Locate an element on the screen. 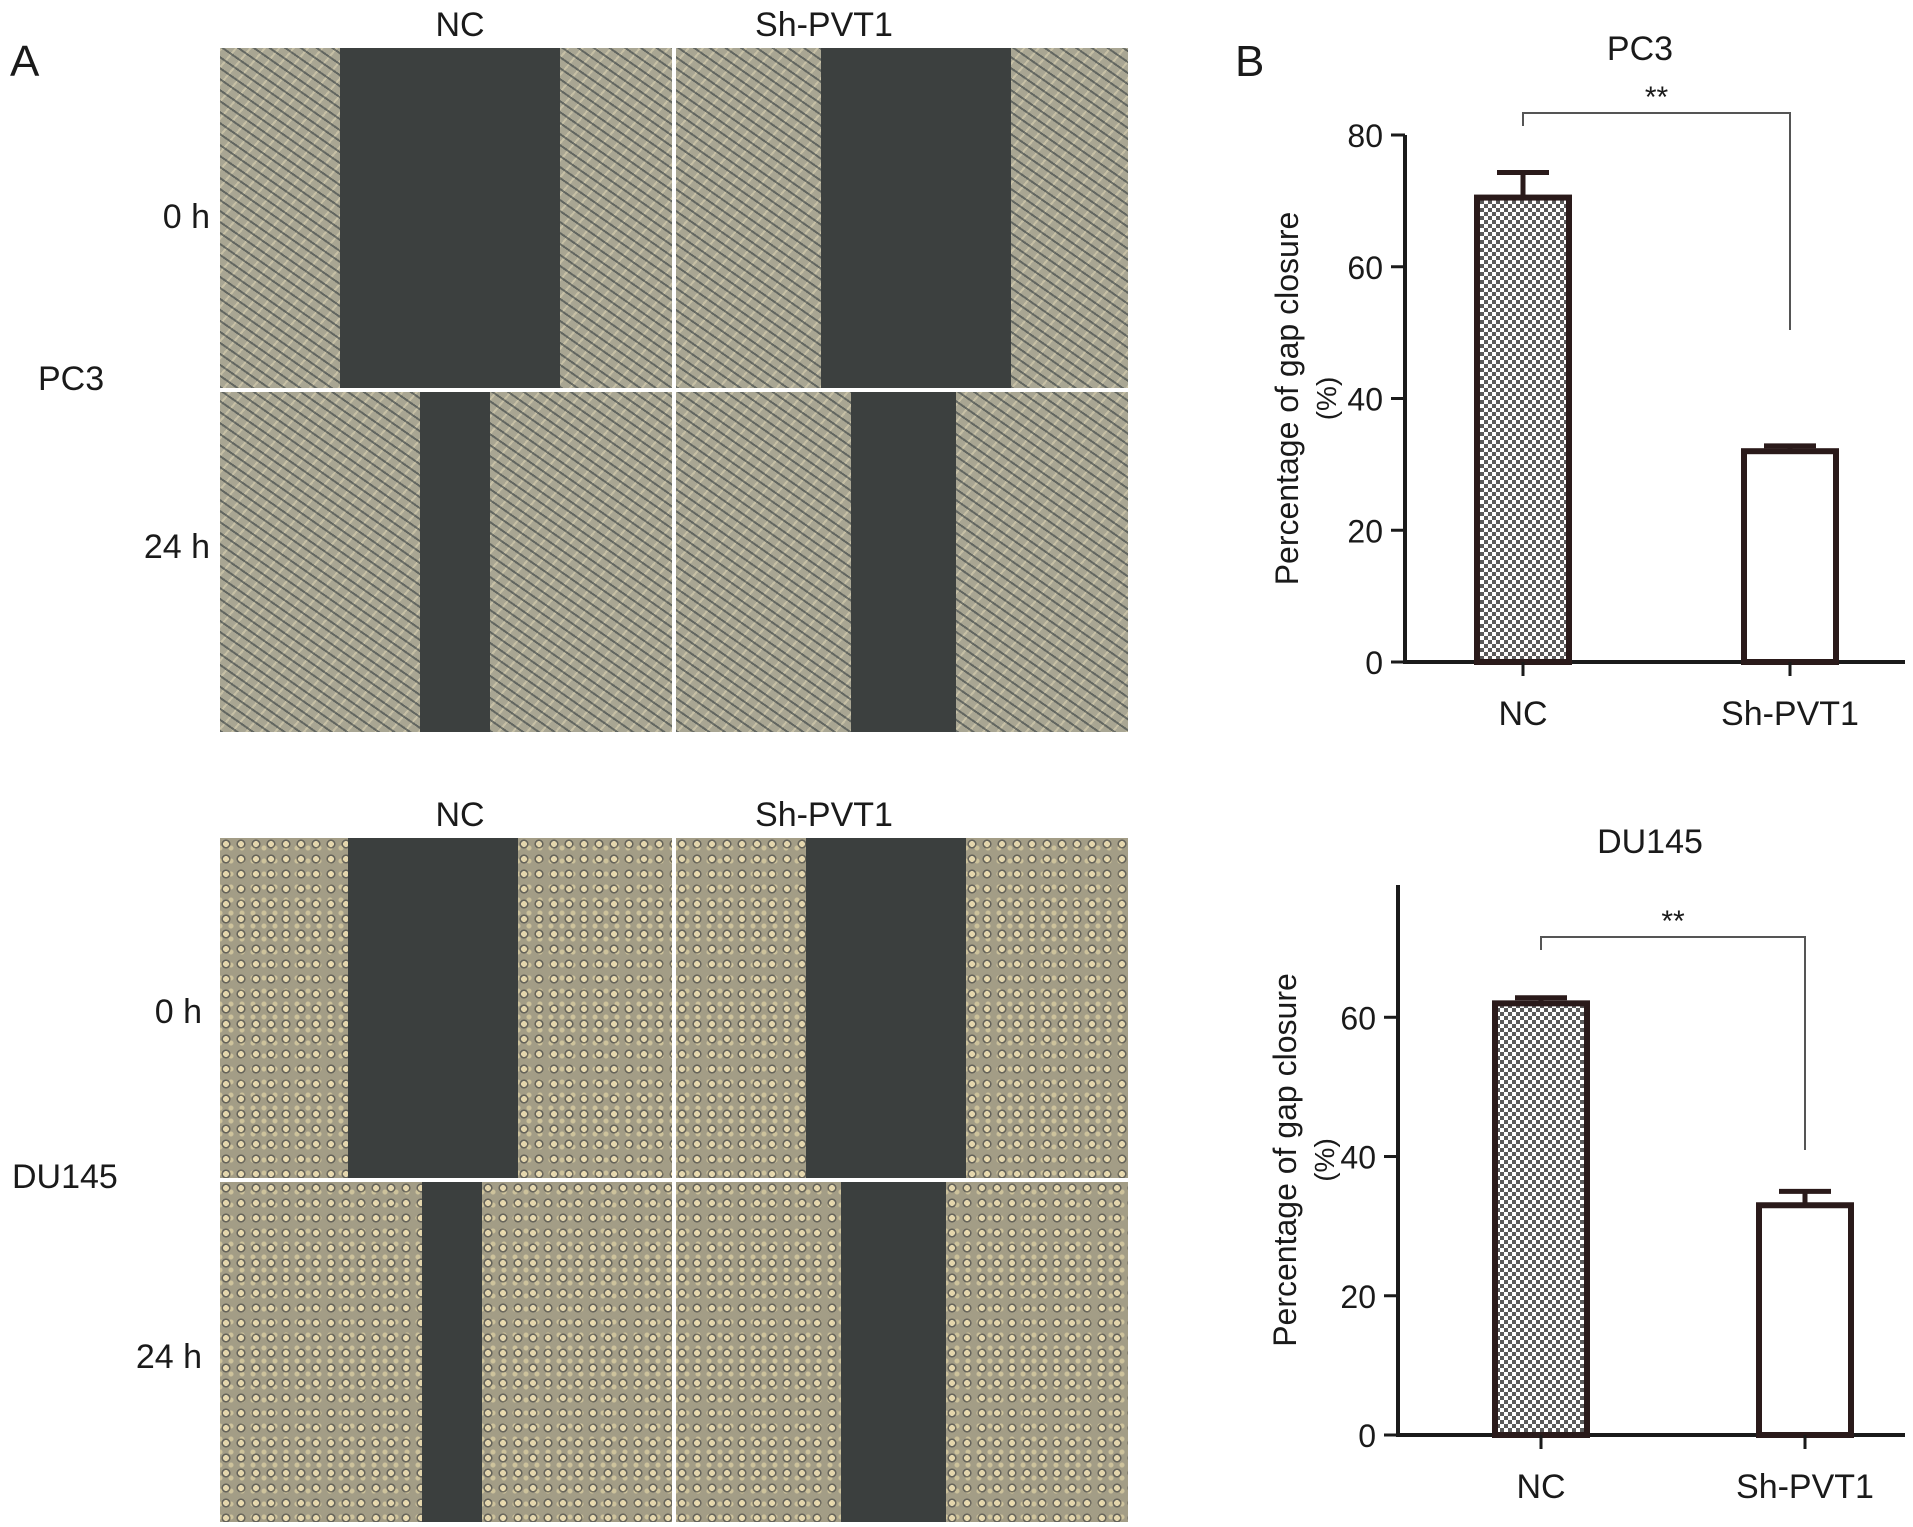  chart-title: PC3 is located at coordinates (1640, 49).